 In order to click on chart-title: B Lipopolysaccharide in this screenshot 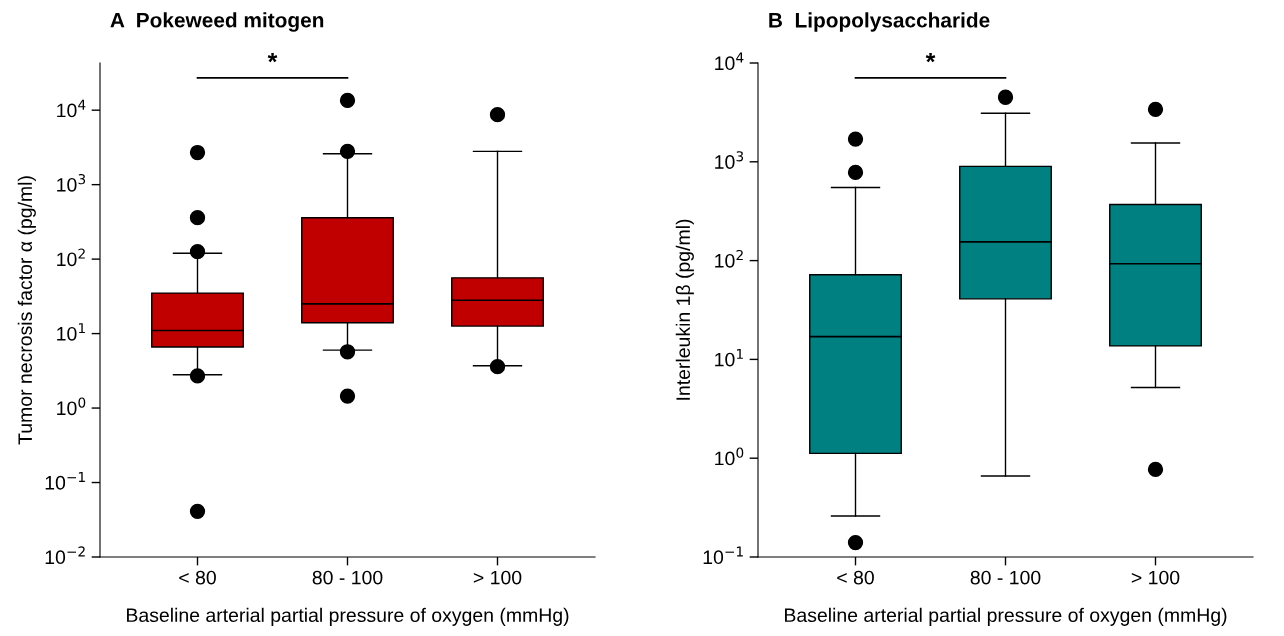, I will do `click(879, 22)`.